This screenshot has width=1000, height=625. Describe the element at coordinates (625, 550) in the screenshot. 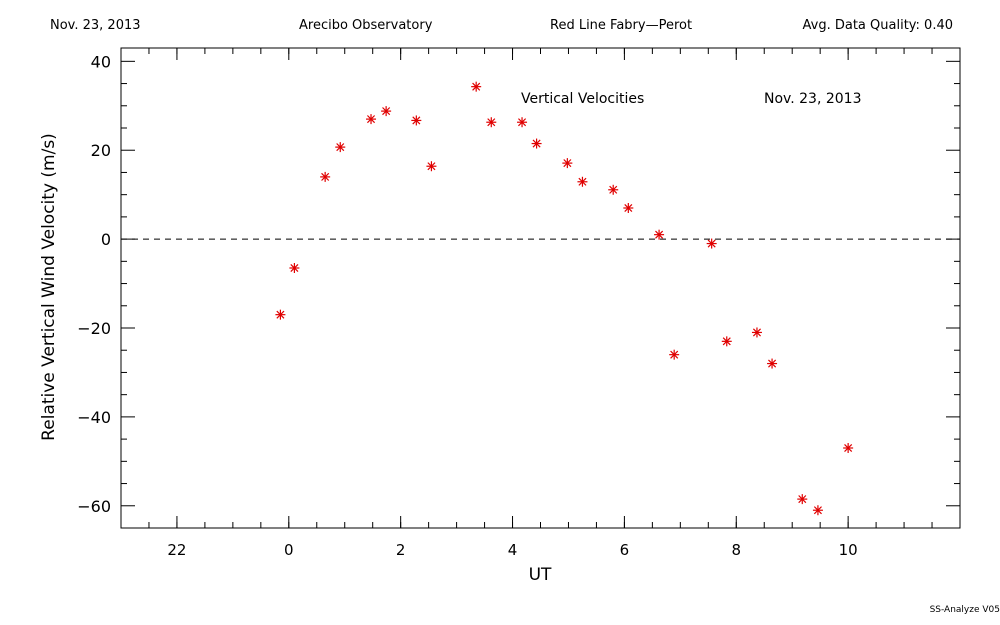

I see `x-tick-label: 6` at that location.